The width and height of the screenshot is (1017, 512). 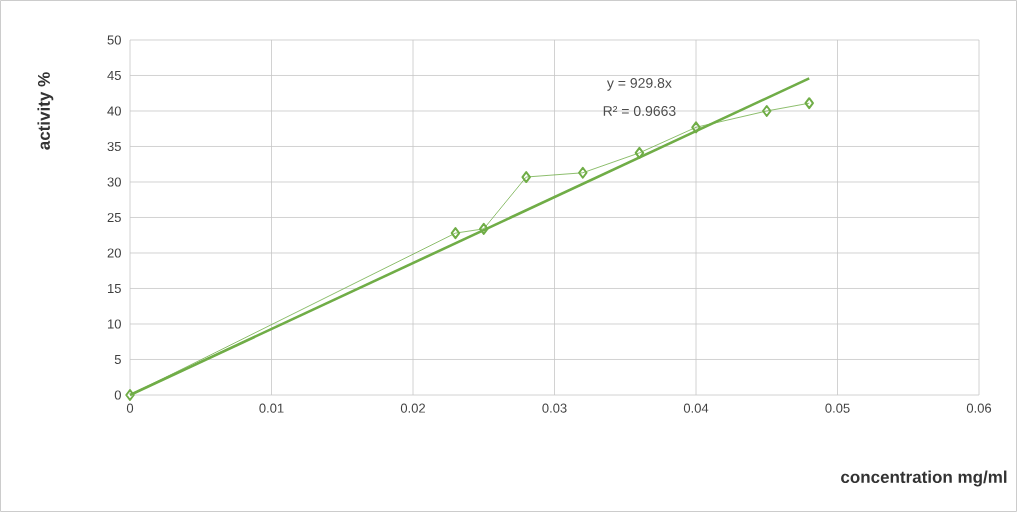 What do you see at coordinates (114, 182) in the screenshot?
I see `y-tick-label: 30` at bounding box center [114, 182].